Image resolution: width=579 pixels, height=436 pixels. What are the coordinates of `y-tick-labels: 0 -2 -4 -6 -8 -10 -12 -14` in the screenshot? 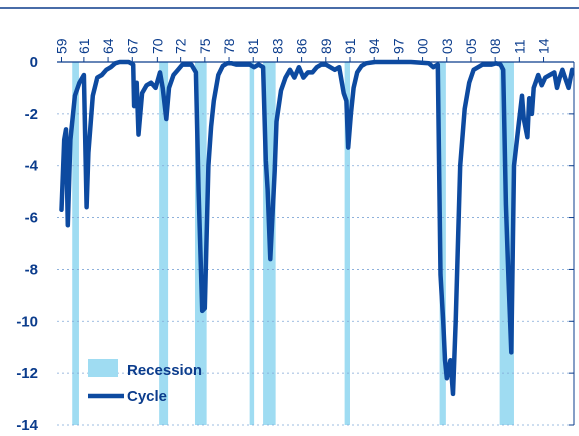 It's located at (27, 244).